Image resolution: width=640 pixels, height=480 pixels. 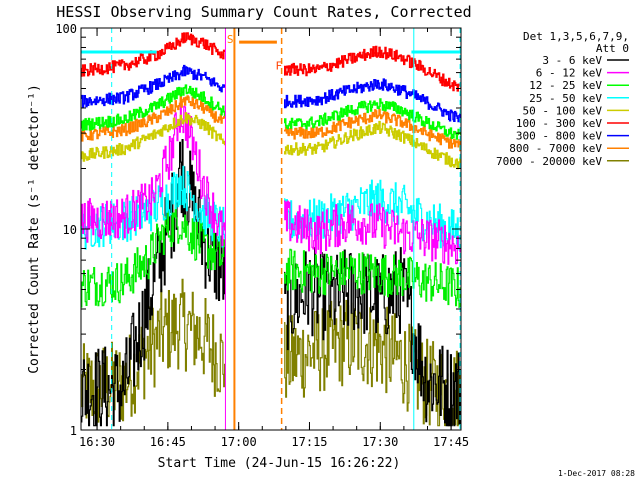 I want to click on x-tick-label: 17:15, so click(x=309, y=442).